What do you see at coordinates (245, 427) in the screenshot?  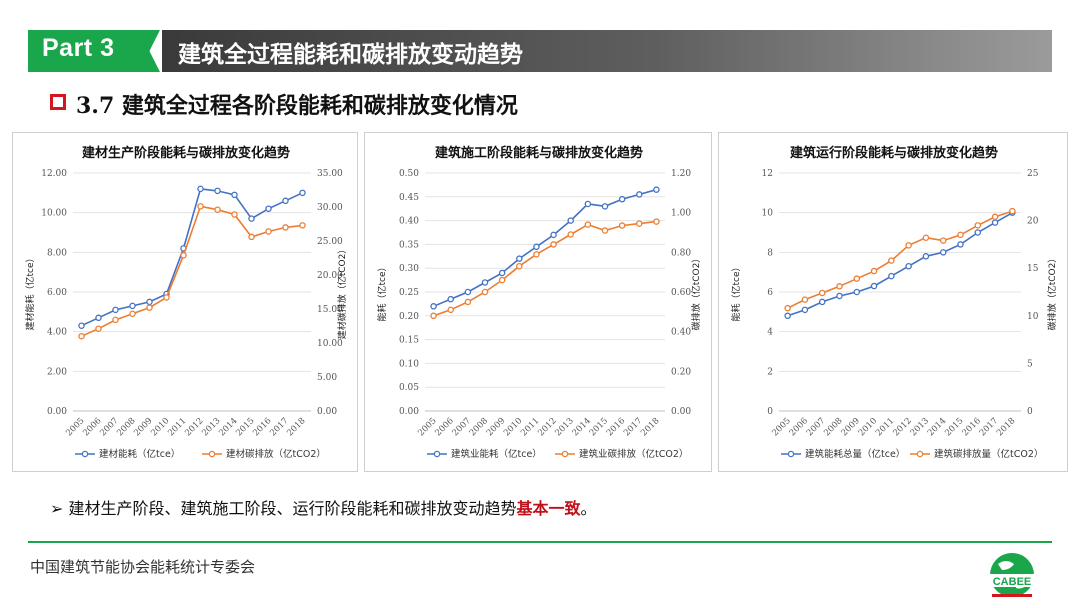 I see `x-tick-label: 2015` at bounding box center [245, 427].